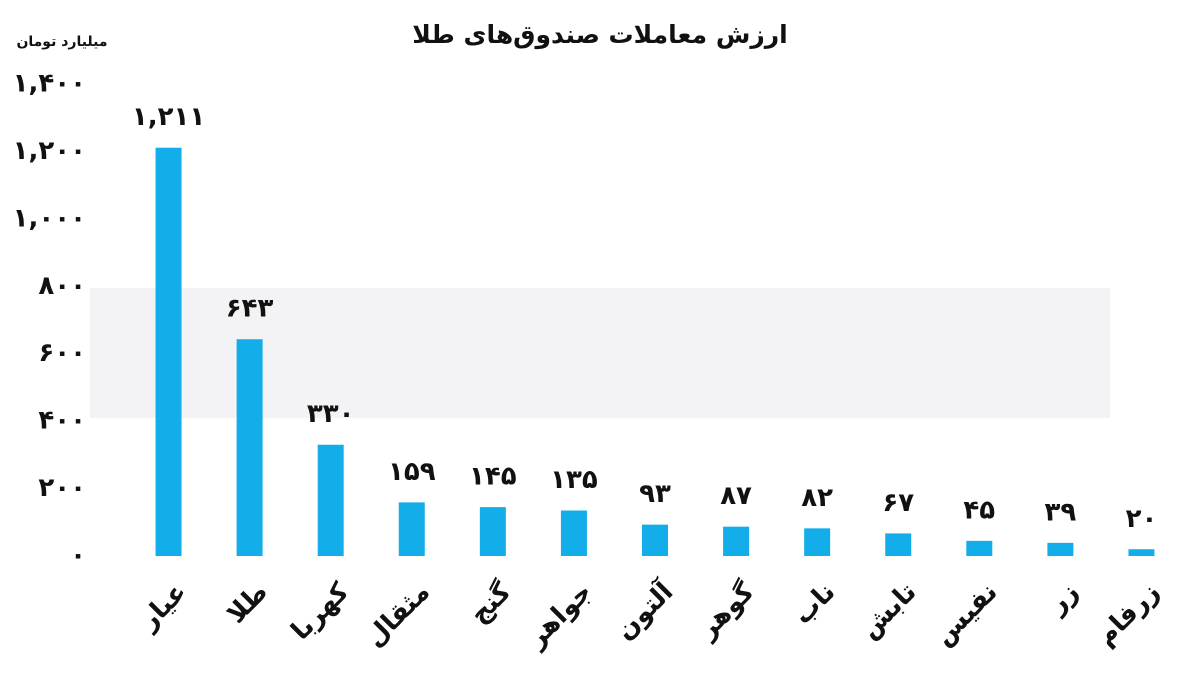 This screenshot has width=1200, height=686. Describe the element at coordinates (250, 309) in the screenshot. I see `value-label: ۶۴۳` at that location.